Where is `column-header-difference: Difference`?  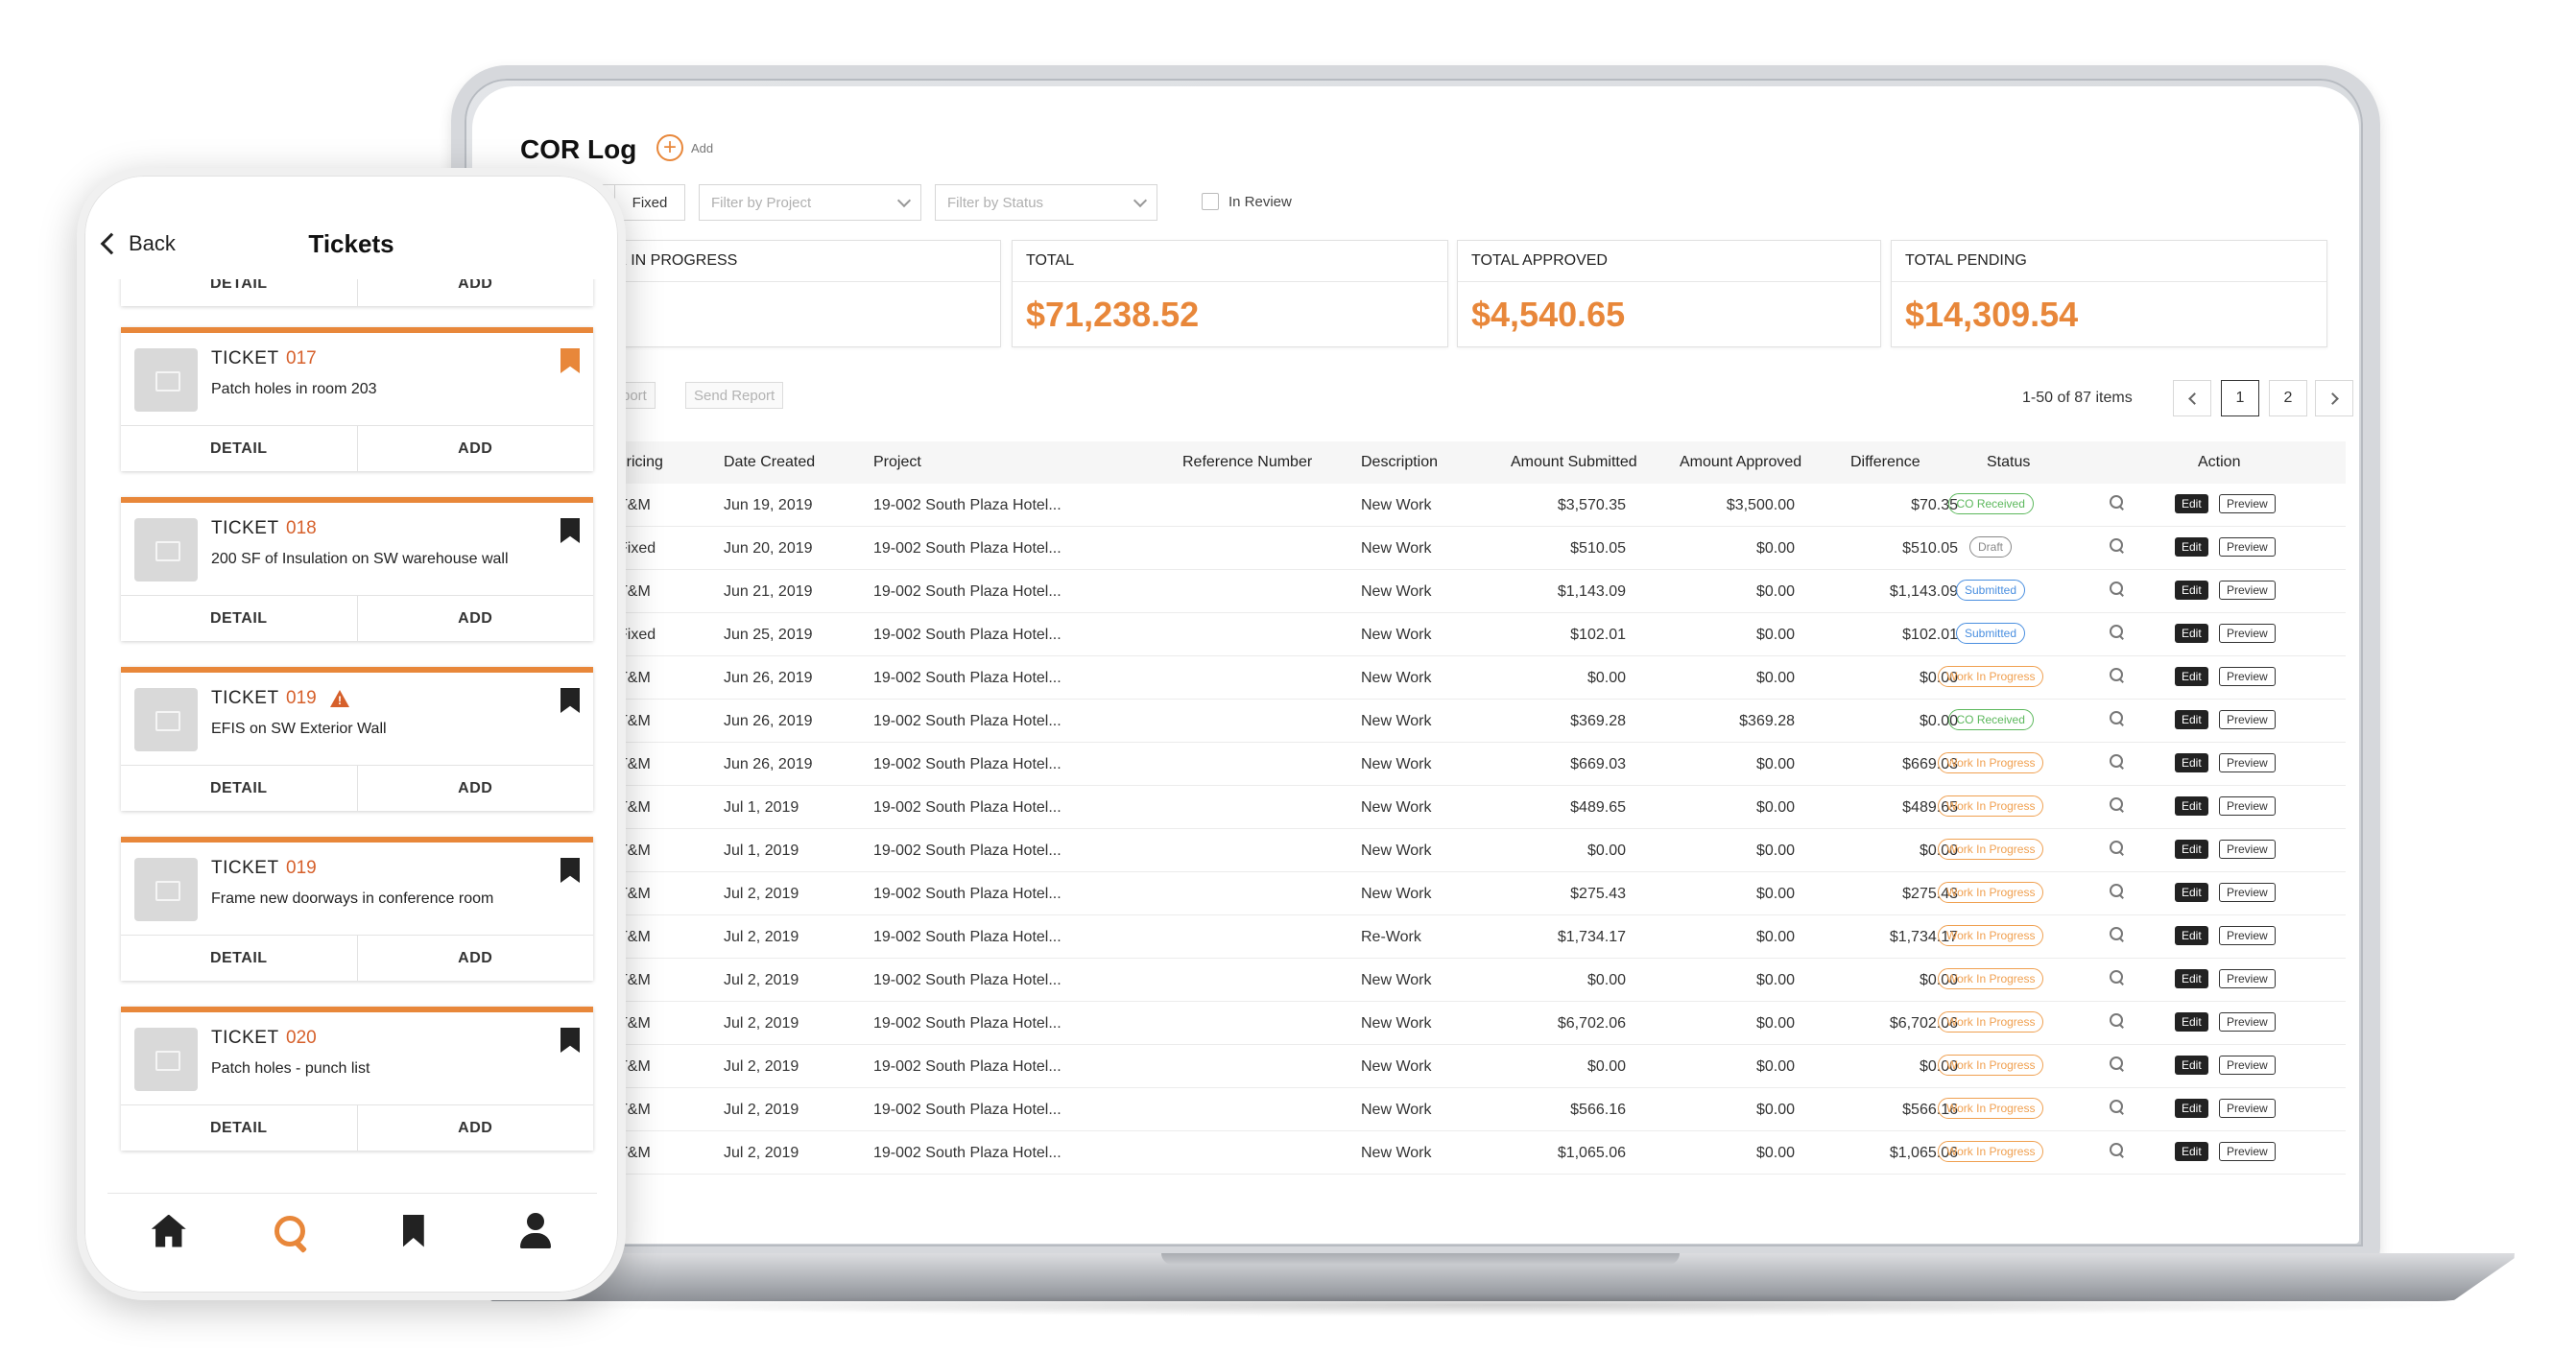 column-header-difference: Difference is located at coordinates (1885, 462).